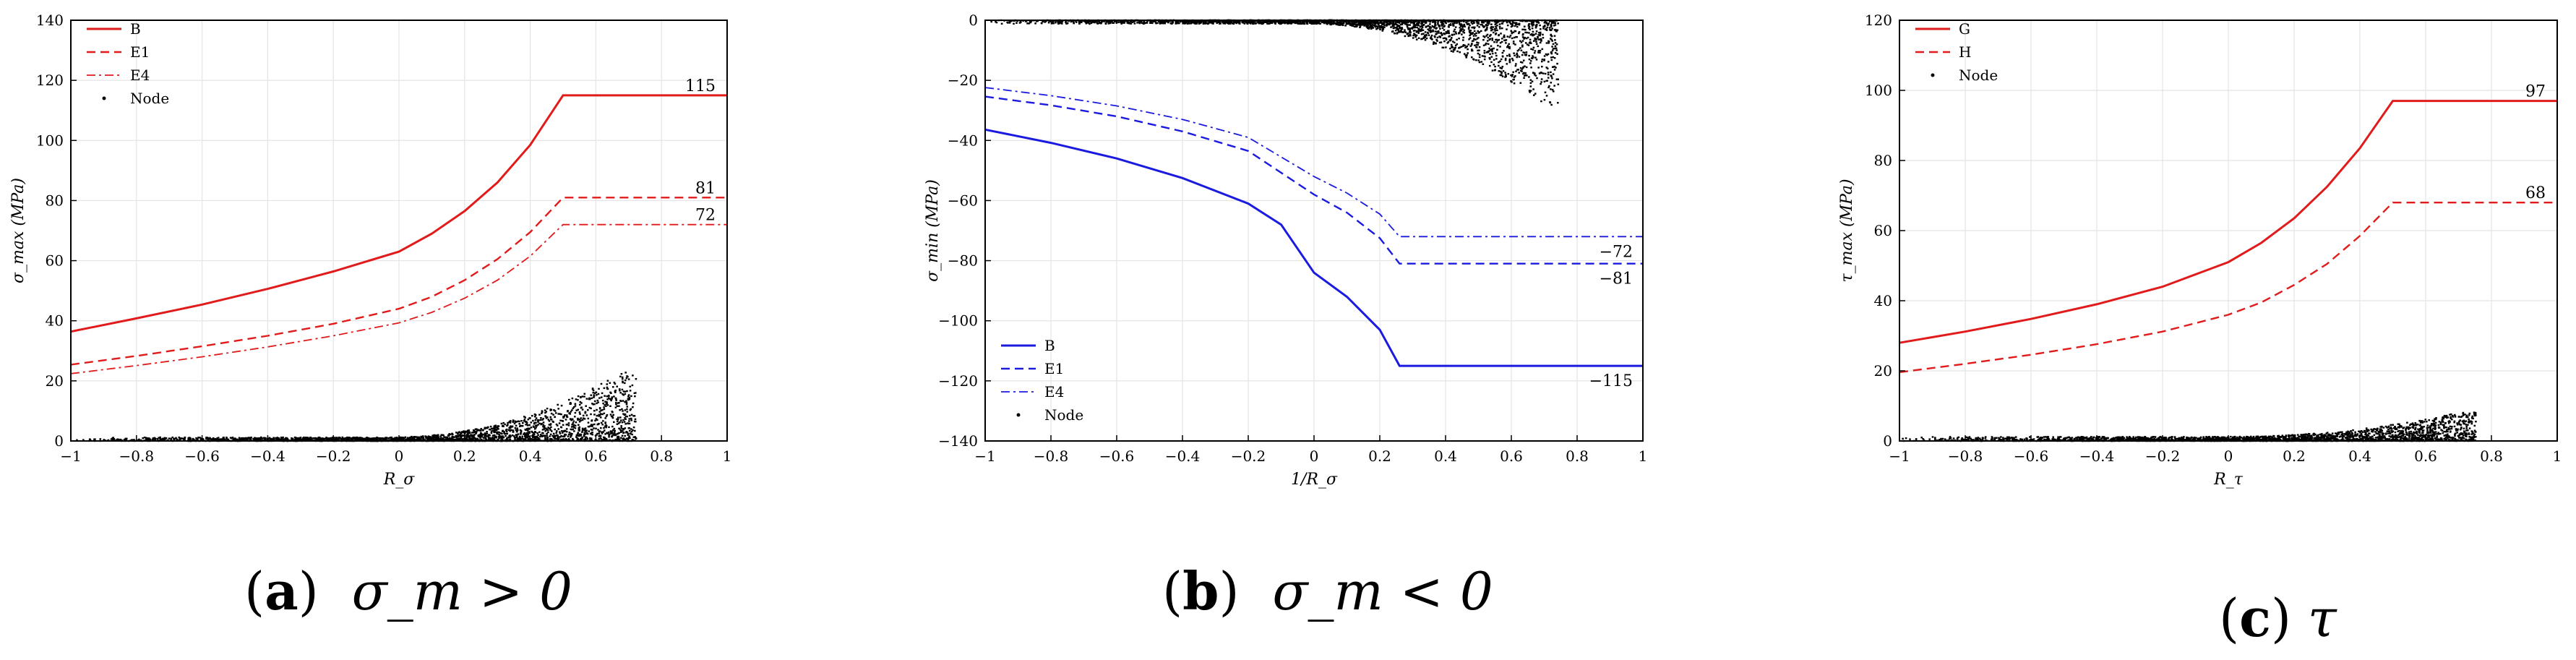 This screenshot has height=660, width=2576. Describe the element at coordinates (59, 441) in the screenshot. I see `y-tick-label: 0` at that location.